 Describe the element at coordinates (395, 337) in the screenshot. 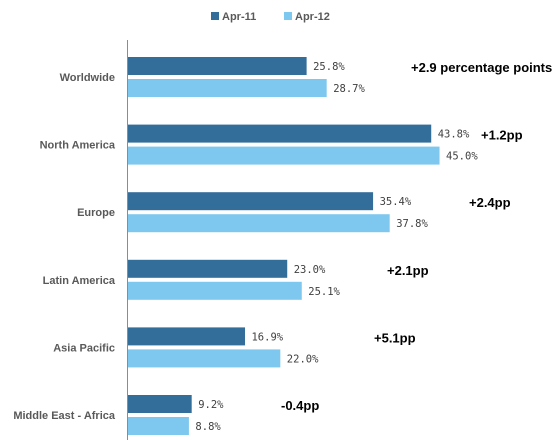

I see `change-annotation: +5.1pp` at that location.